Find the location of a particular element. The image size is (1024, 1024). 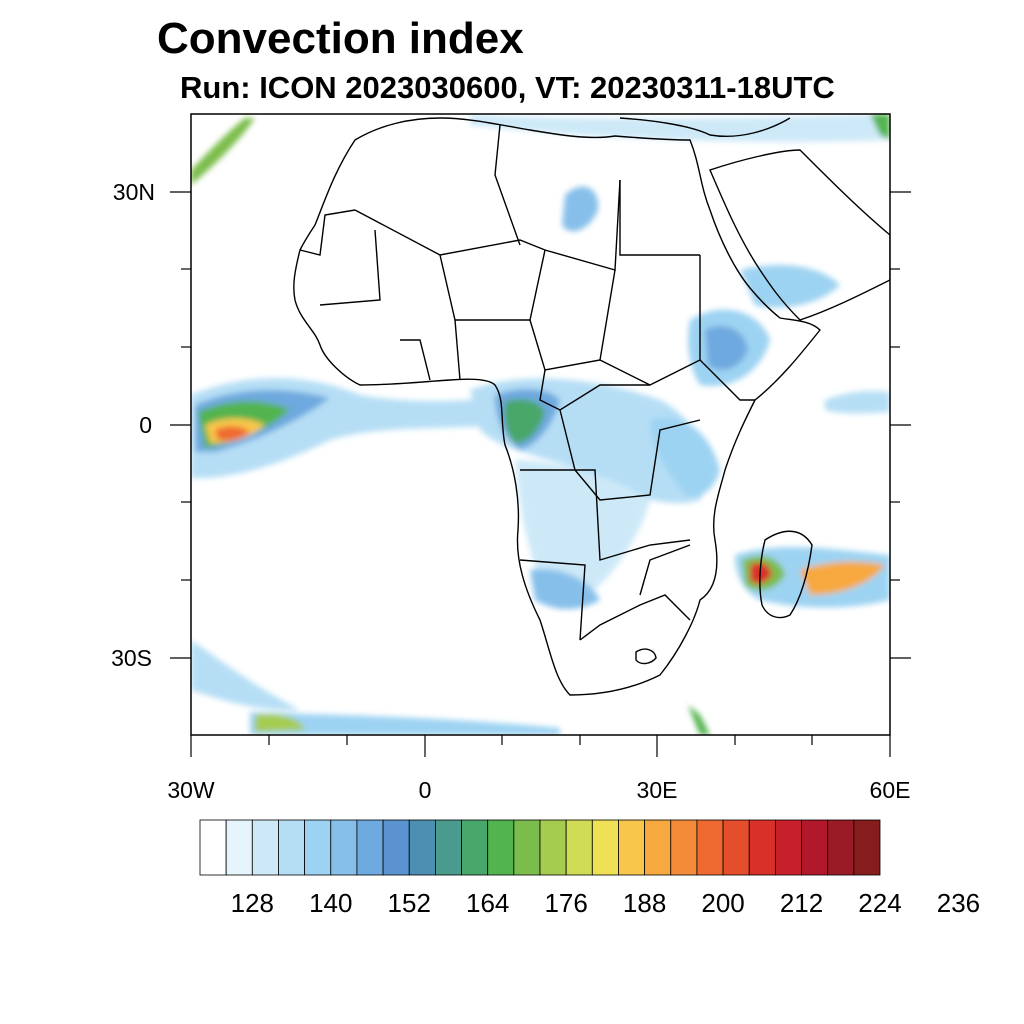

field-ethiopia-blue is located at coordinates (726, 348).